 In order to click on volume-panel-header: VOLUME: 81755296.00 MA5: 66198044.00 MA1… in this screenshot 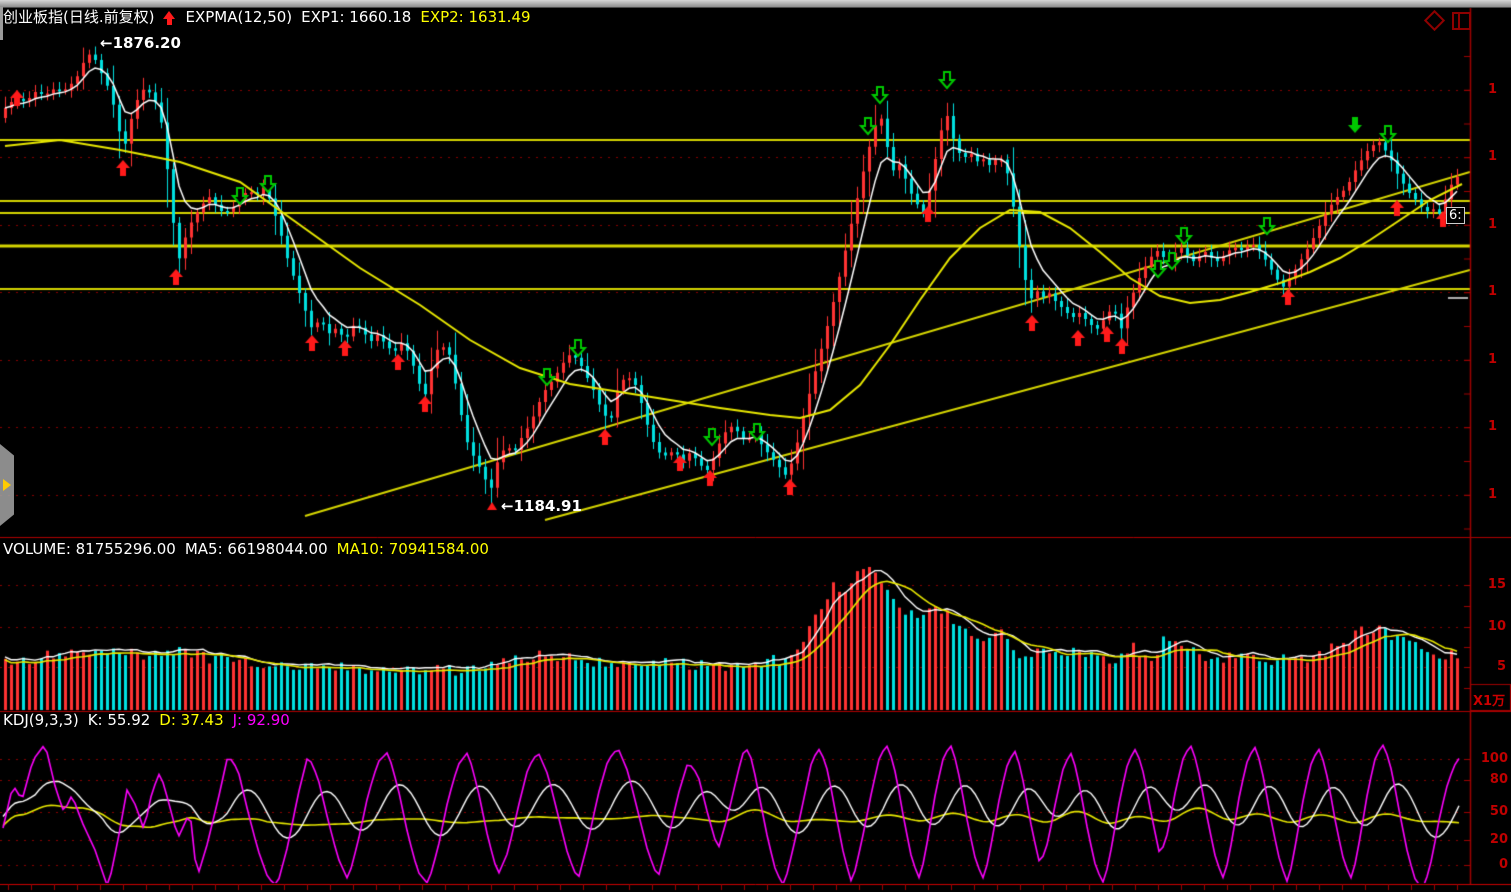, I will do `click(246, 549)`.